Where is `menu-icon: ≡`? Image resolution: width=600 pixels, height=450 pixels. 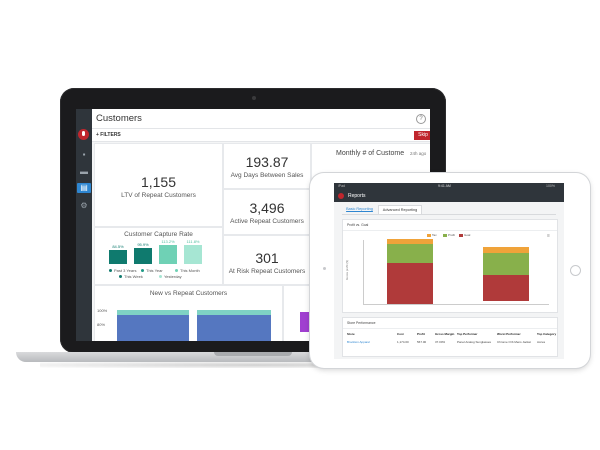 menu-icon: ≡ is located at coordinates (548, 236).